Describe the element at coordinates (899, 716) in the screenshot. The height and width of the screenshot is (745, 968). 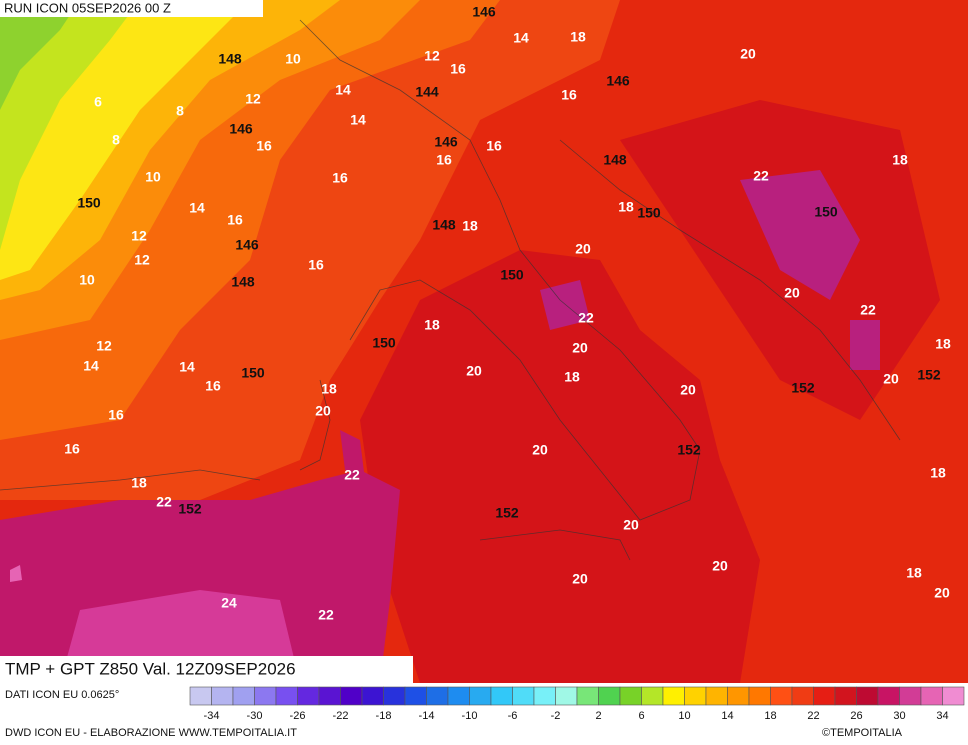
I see `legend-tick-label: 30` at that location.